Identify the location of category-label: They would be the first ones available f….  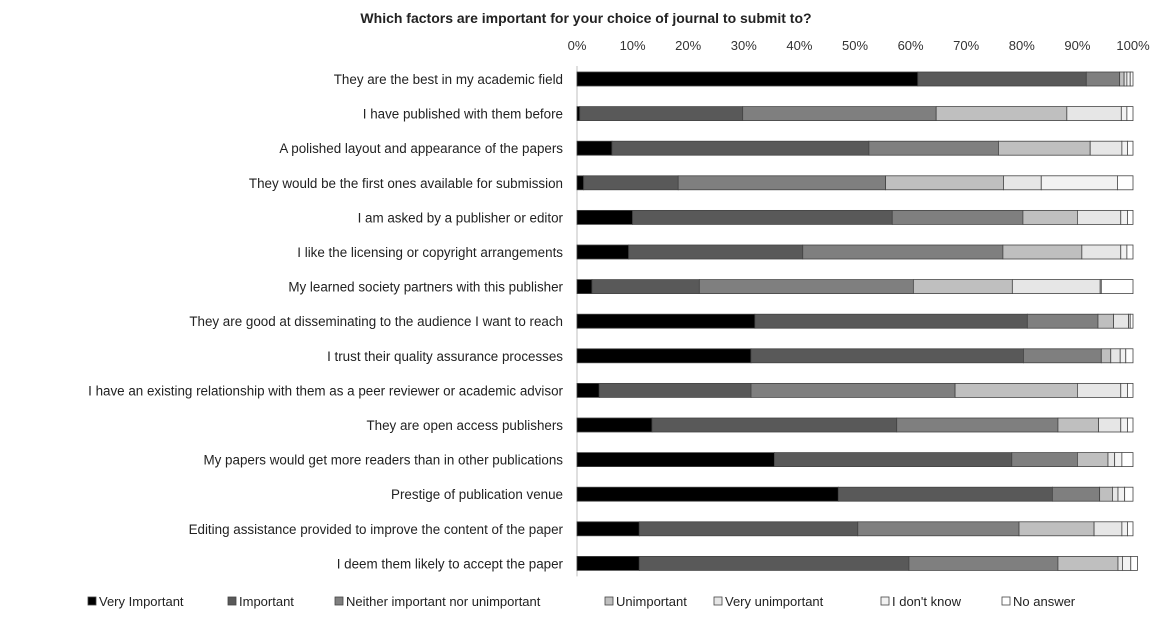
(406, 183).